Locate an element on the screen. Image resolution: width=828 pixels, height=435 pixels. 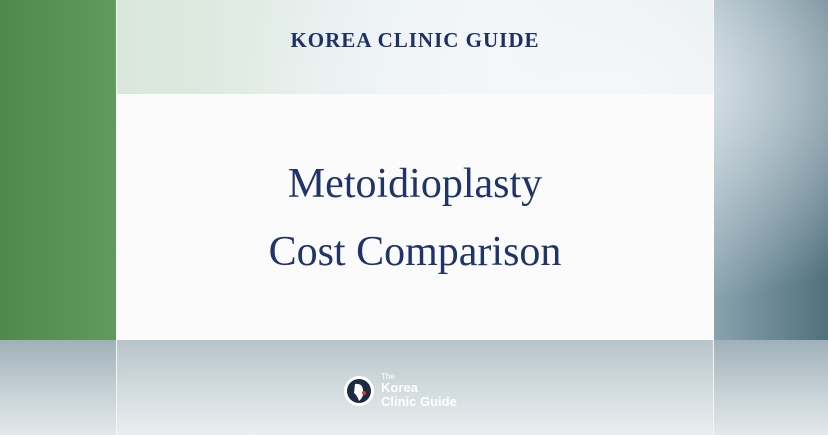
logo: The Korea Clinic Guide is located at coordinates (400, 391).